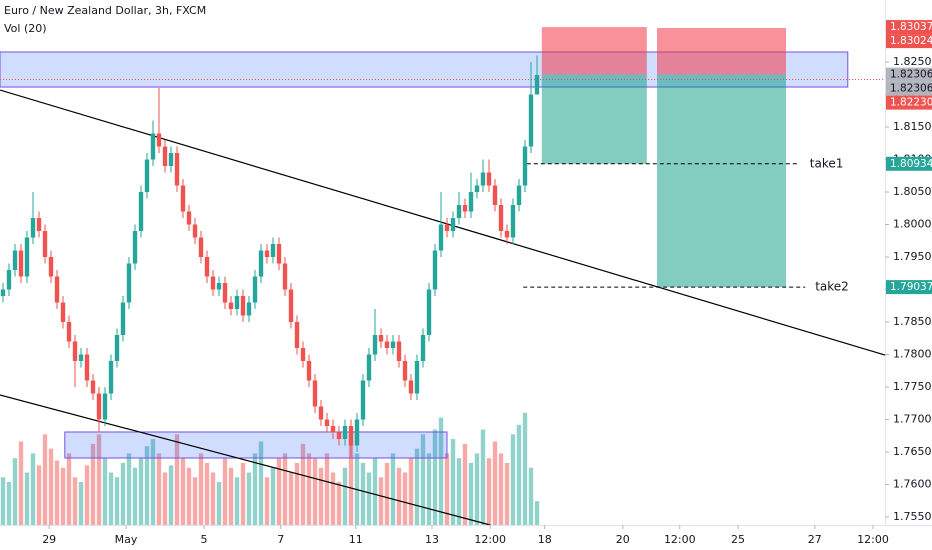  Describe the element at coordinates (912, 224) in the screenshot. I see `y-tick-label: 1.80000` at that location.